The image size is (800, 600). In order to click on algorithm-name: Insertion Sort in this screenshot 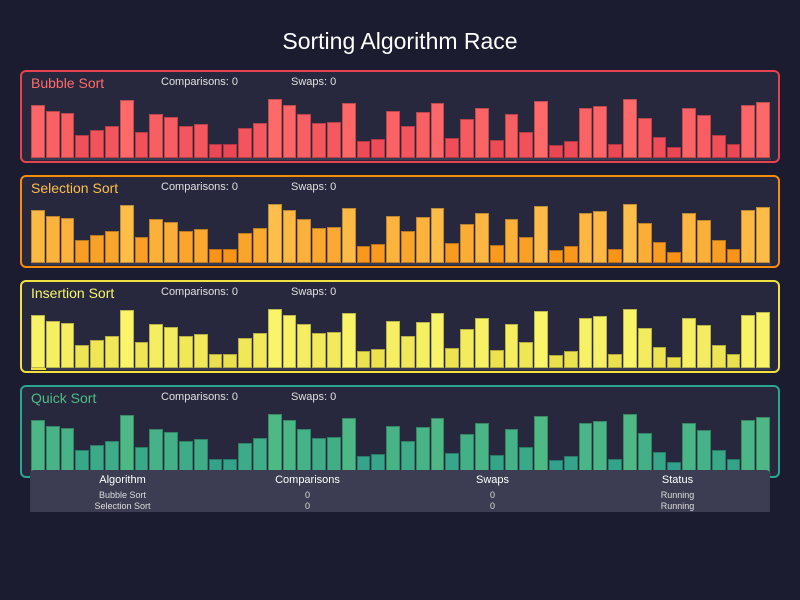, I will do `click(73, 293)`.